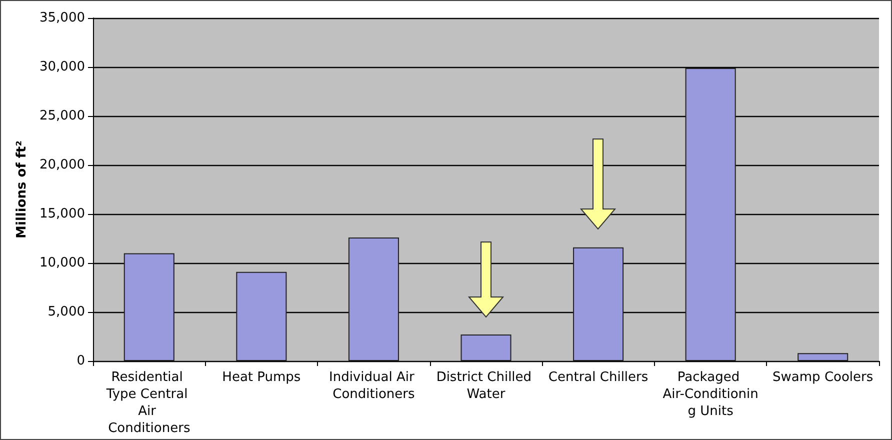 The height and width of the screenshot is (440, 892). Describe the element at coordinates (62, 67) in the screenshot. I see `y-tick-label: 30,000` at that location.